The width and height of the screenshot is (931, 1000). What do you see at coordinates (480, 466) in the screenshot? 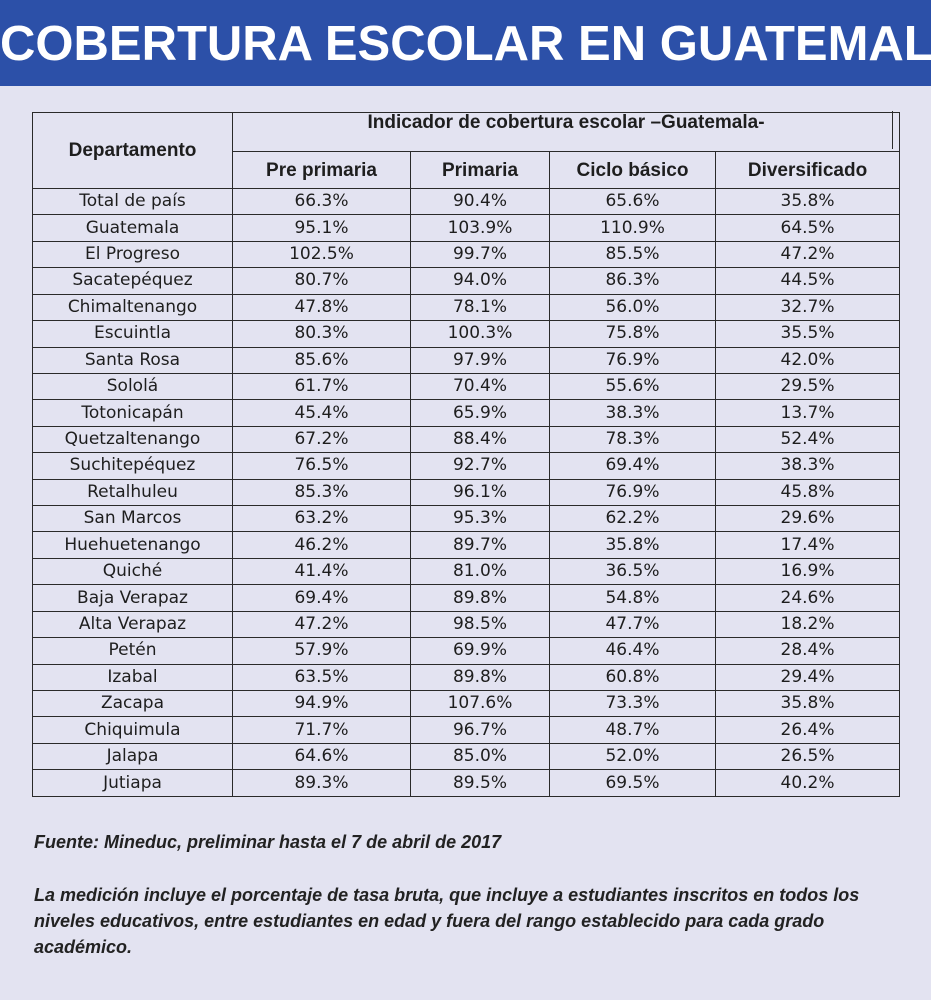
I see `value-cell: 92.7%` at bounding box center [480, 466].